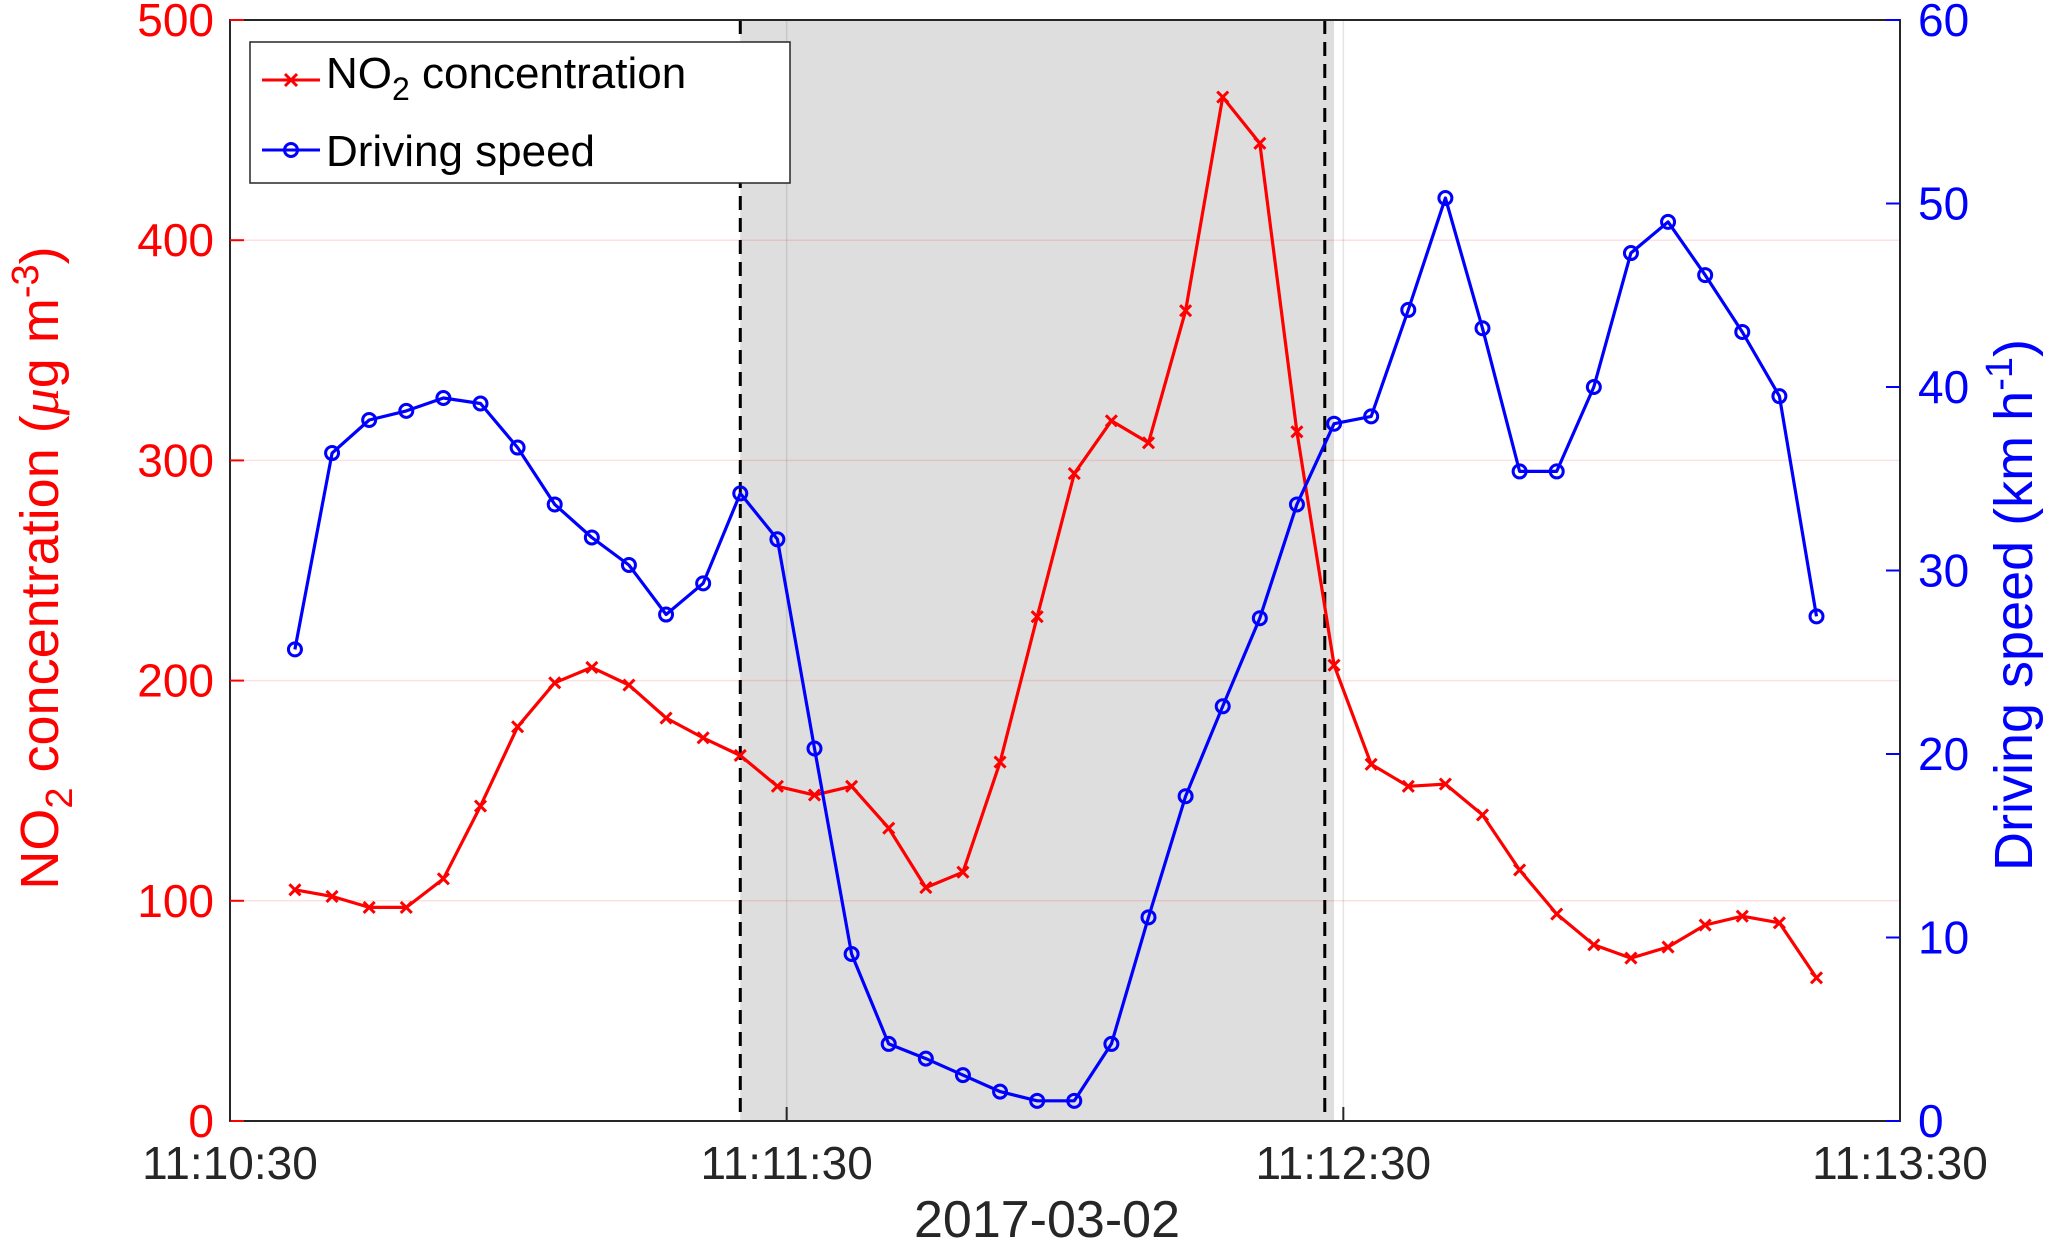 Image resolution: width=2067 pixels, height=1258 pixels. I want to click on legend: NO2 concentration Driving speed, so click(520, 112).